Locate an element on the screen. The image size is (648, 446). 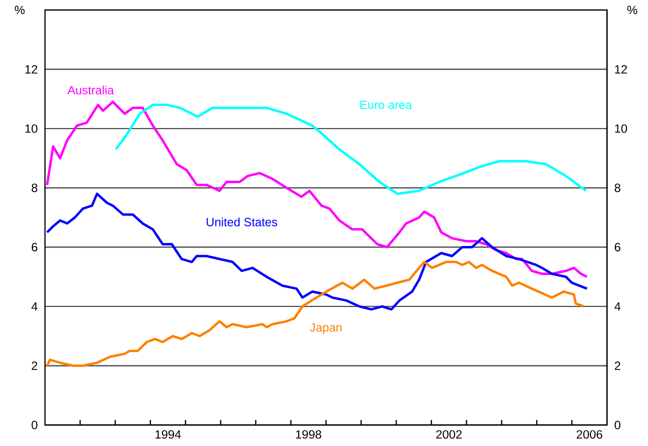
x-tick-label: 1994 is located at coordinates (168, 434).